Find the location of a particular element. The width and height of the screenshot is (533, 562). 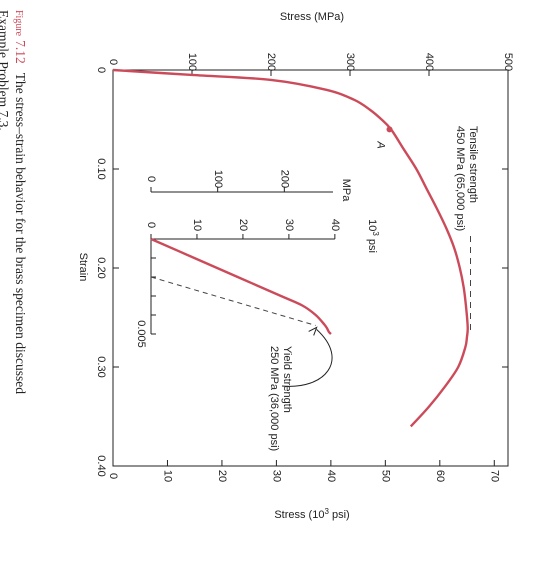

yield-strength-label: Yield strength 250 MPa (36,000 psi) is located at coordinates (280, 398).